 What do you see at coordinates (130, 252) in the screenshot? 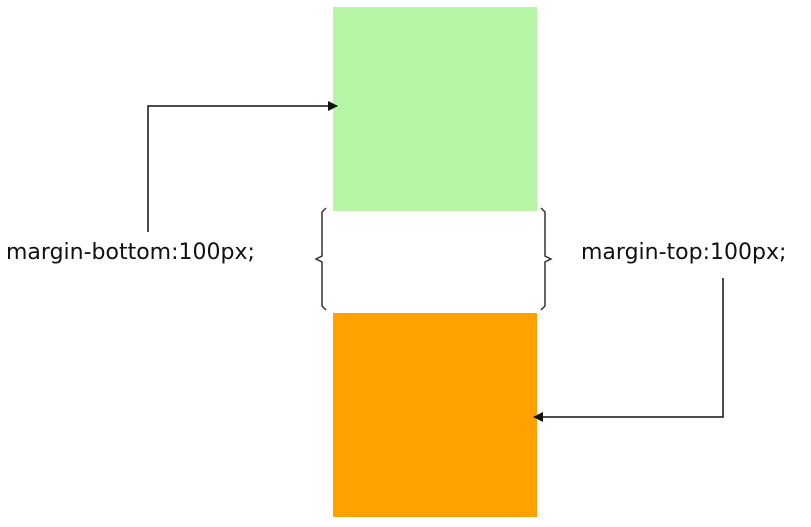
I see `margin-bottom-label: margin-bottom:100px;` at bounding box center [130, 252].